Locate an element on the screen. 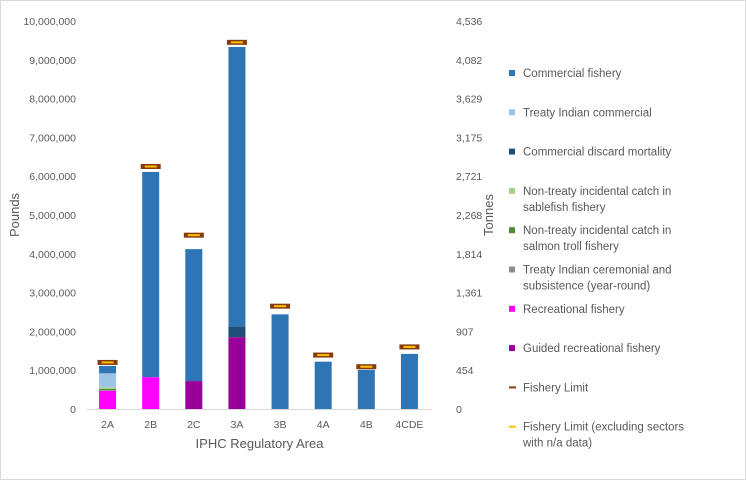 This screenshot has width=746, height=481. legend-label: Commercial discard mortality is located at coordinates (597, 153).